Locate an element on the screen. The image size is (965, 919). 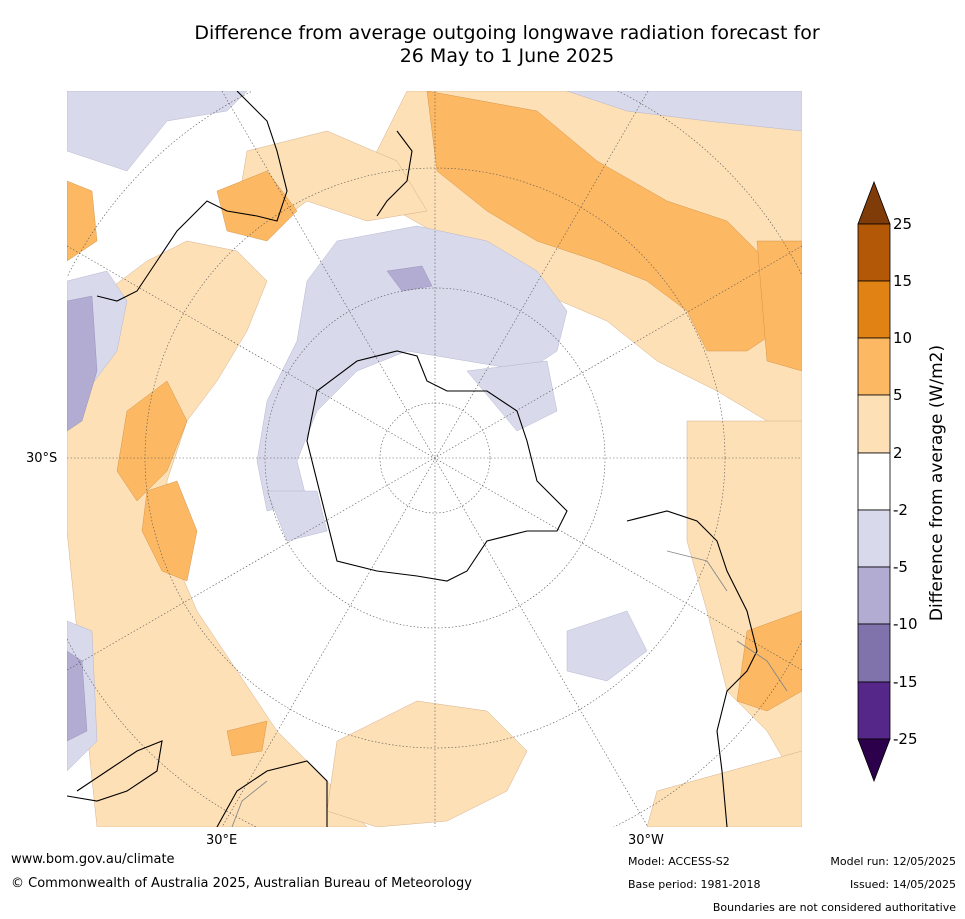
colorbar-title: Difference from average (W/m2) is located at coordinates (937, 483).